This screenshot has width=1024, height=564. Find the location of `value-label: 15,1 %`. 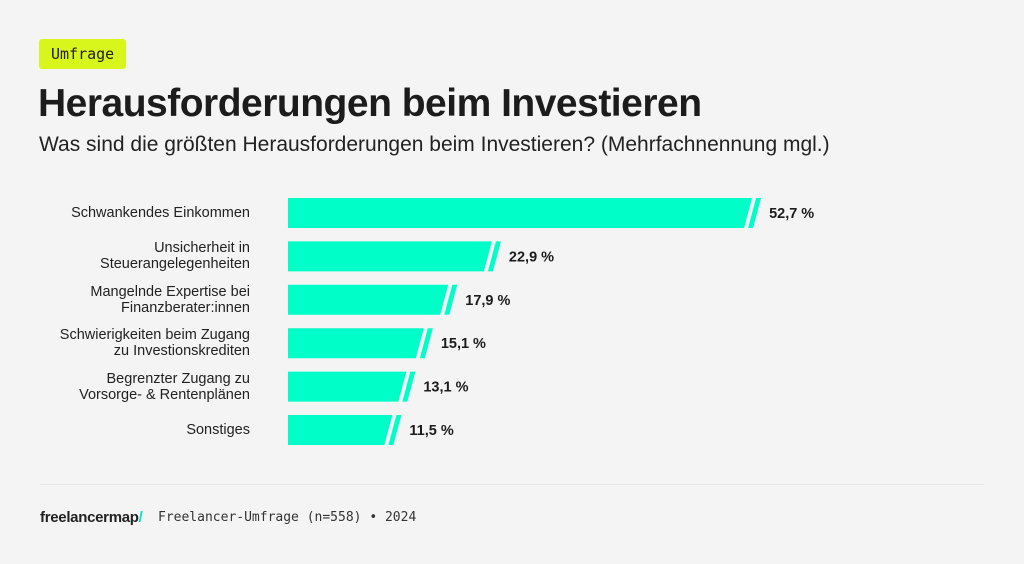

value-label: 15,1 % is located at coordinates (463, 344).